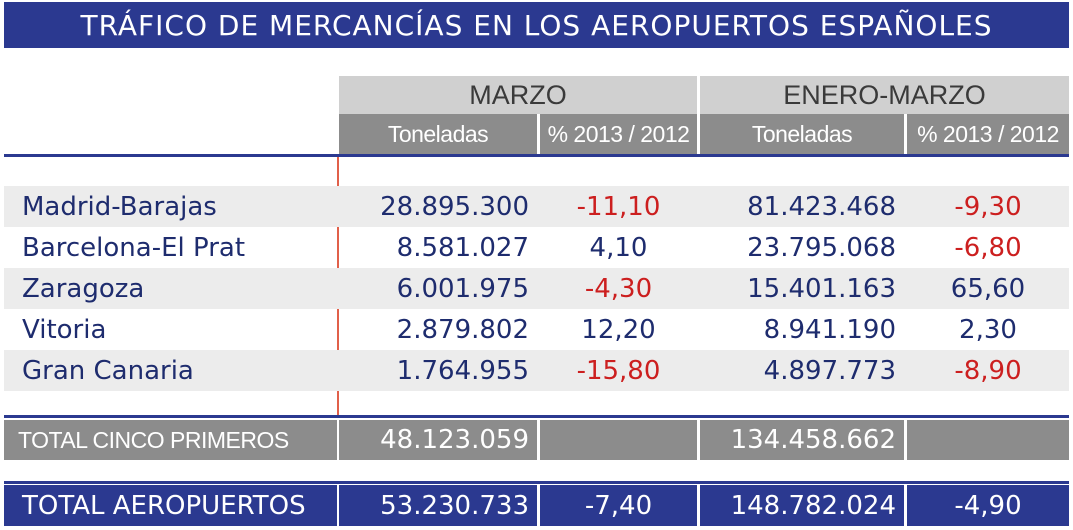  What do you see at coordinates (170, 440) in the screenshot?
I see `total-five-label: TOTAL CINCO PRIMEROS` at bounding box center [170, 440].